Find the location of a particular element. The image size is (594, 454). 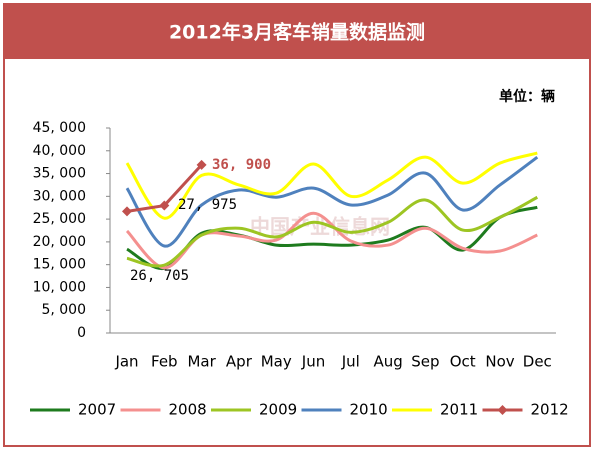

legend-label: 2010 is located at coordinates (369, 410).